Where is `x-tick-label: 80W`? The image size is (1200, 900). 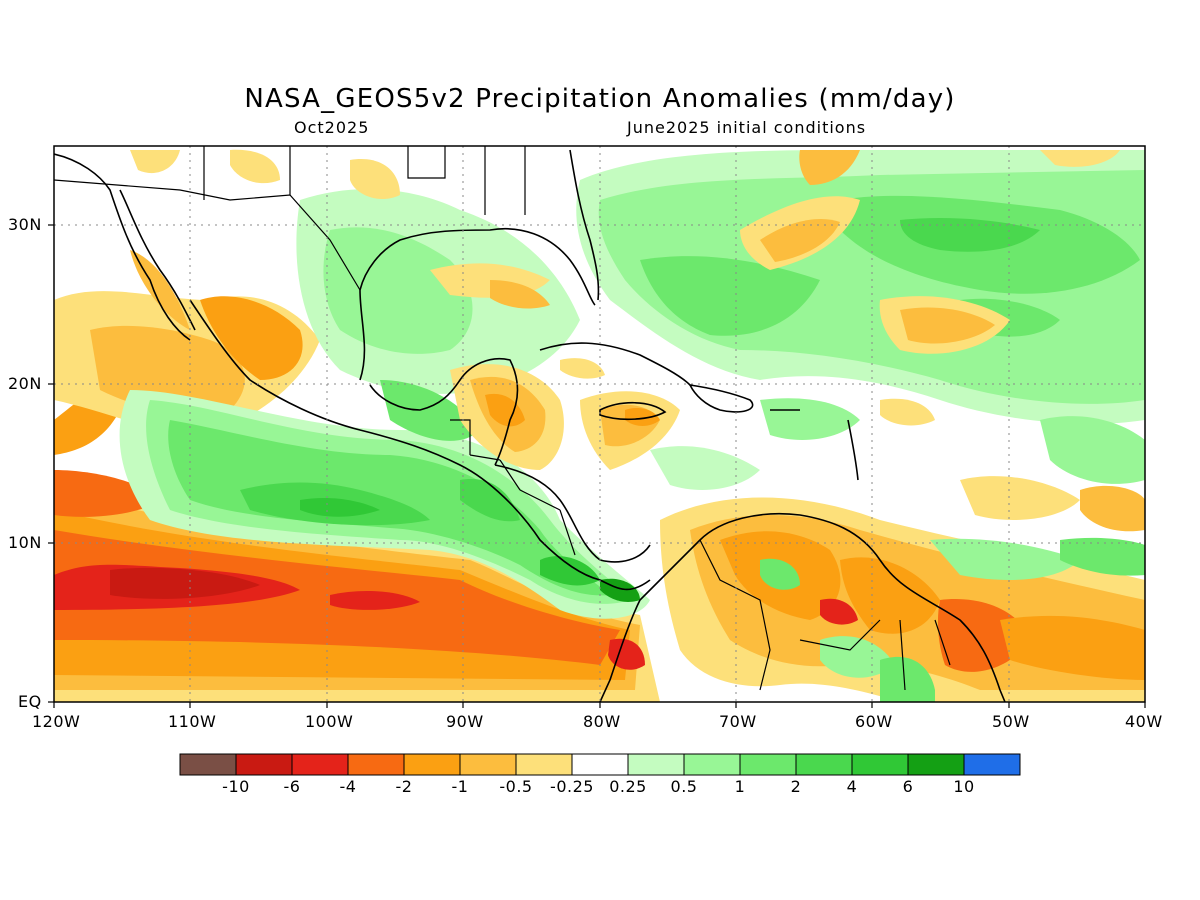 x-tick-label: 80W is located at coordinates (602, 721).